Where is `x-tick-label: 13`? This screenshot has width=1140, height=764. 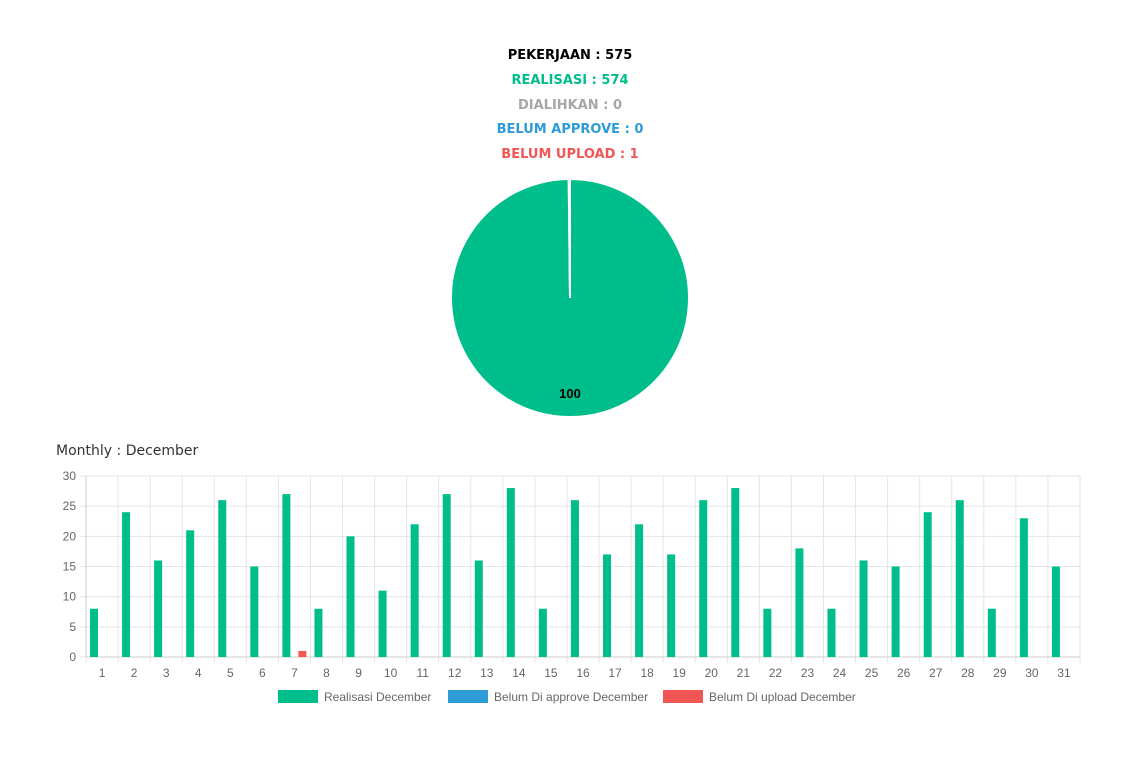 x-tick-label: 13 is located at coordinates (487, 673).